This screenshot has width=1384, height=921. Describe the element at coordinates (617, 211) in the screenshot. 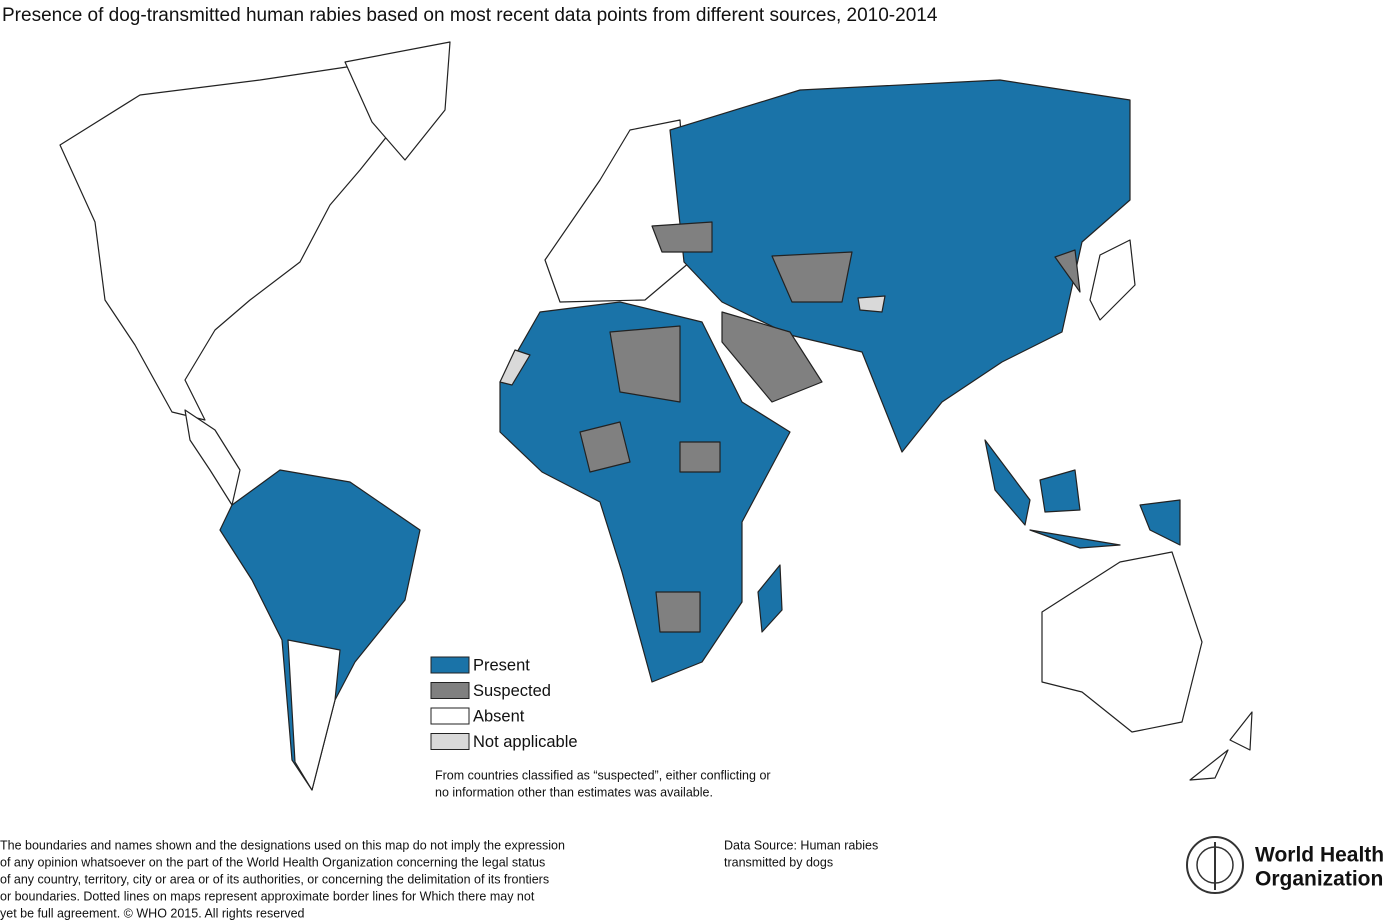

I see `europe` at that location.